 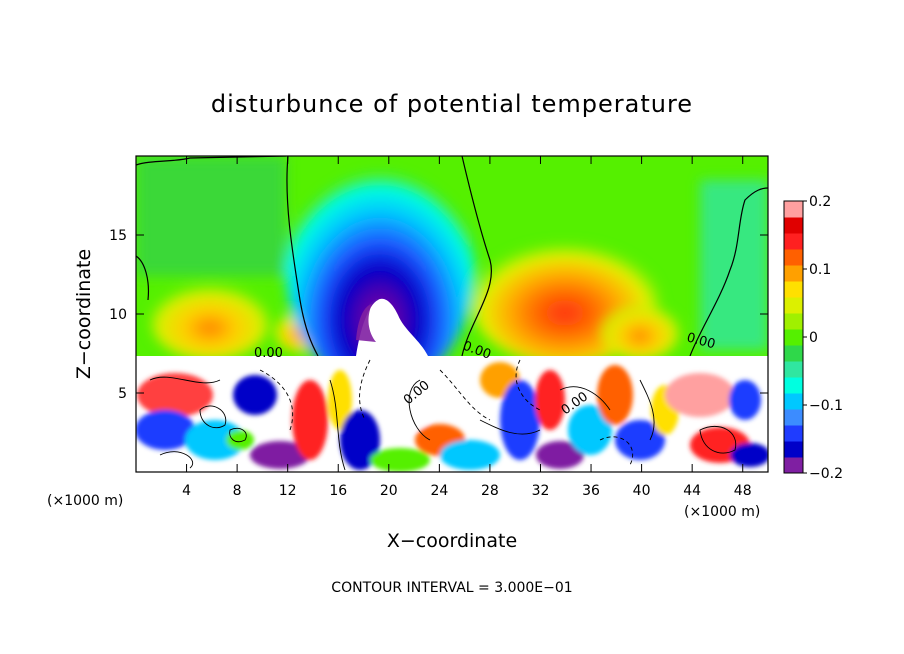 I want to click on contour-label-3: 0.00, so click(x=701, y=341).